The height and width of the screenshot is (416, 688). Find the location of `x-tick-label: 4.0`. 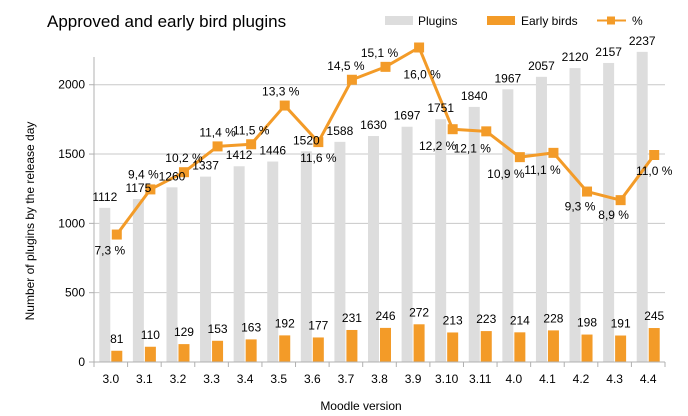

x-tick-label: 4.0 is located at coordinates (514, 379).